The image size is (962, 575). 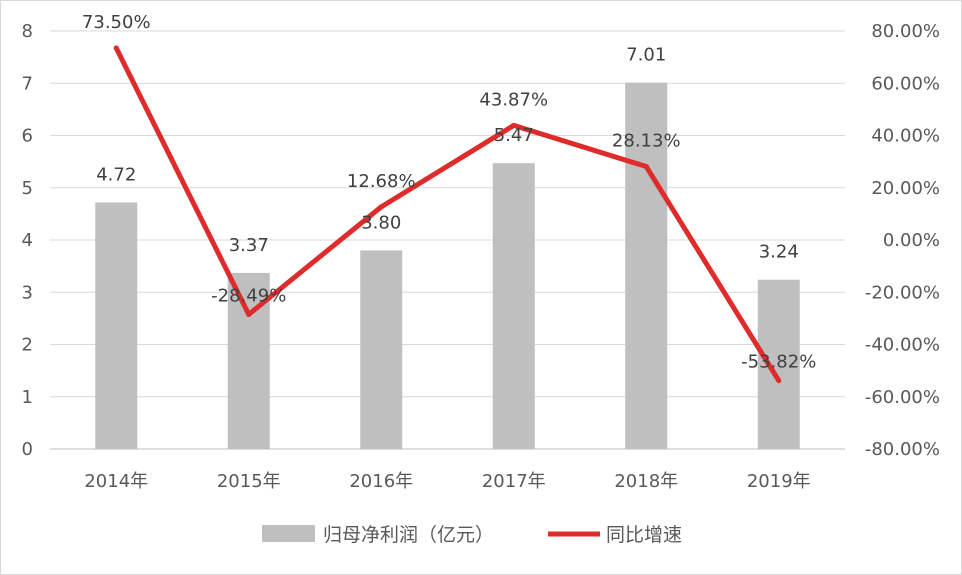 I want to click on left-tick-label: 3, so click(x=27, y=292).